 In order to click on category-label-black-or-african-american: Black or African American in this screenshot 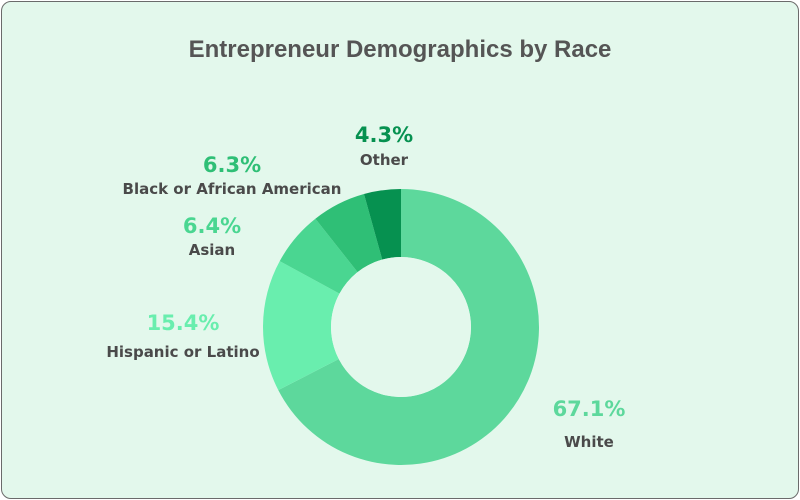, I will do `click(232, 189)`.